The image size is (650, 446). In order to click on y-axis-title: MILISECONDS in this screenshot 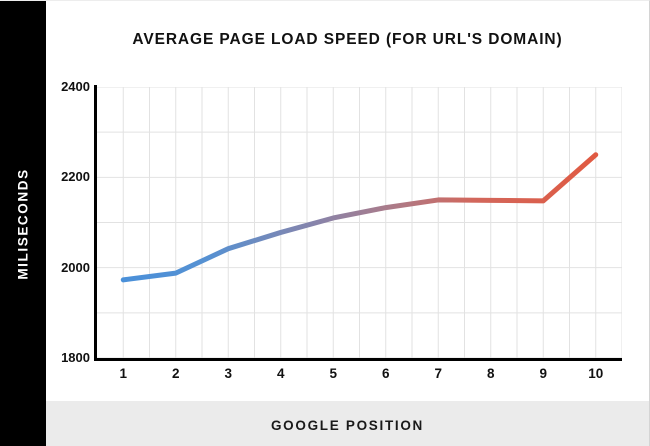, I will do `click(23, 224)`.